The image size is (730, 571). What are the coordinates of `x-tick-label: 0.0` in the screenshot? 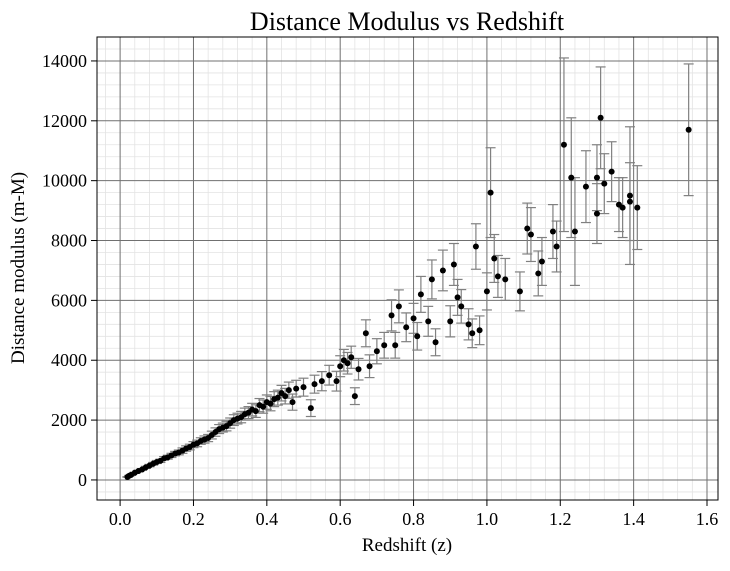 It's located at (120, 519).